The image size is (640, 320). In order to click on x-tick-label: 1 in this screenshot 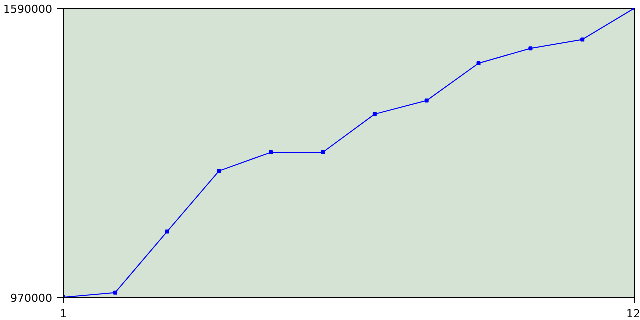, I will do `click(63, 314)`.